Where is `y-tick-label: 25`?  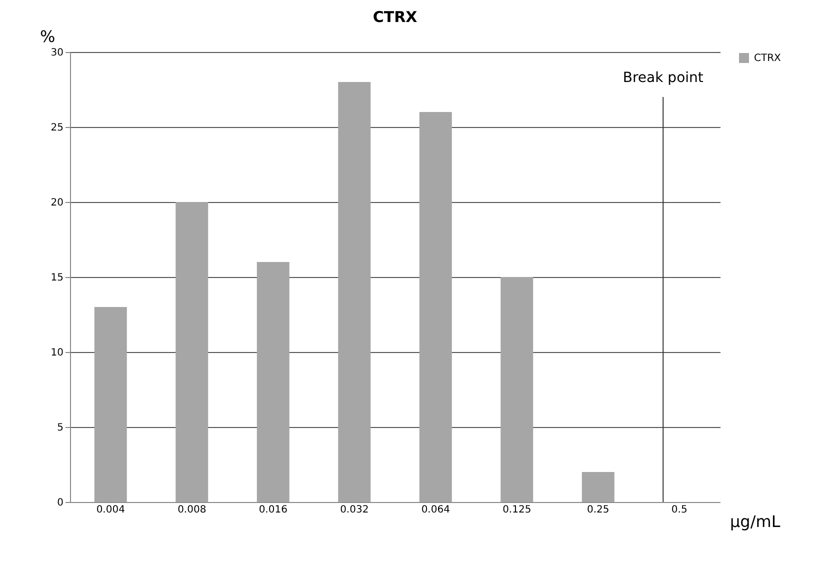
y-tick-label: 25 is located at coordinates (57, 128).